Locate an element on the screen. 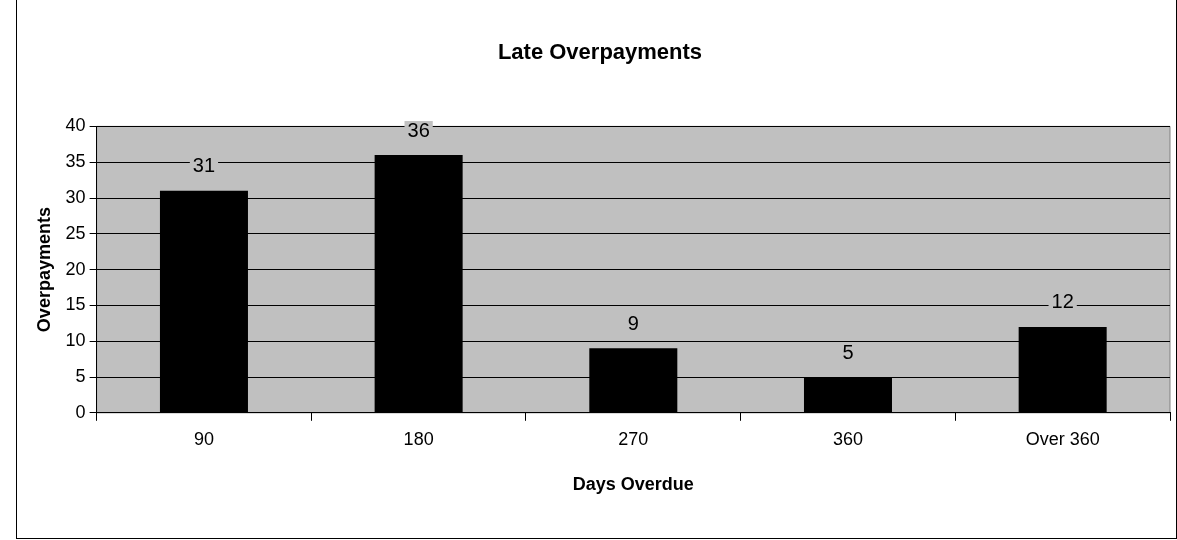 This screenshot has height=540, width=1177. data-label: 12 is located at coordinates (1062, 301).